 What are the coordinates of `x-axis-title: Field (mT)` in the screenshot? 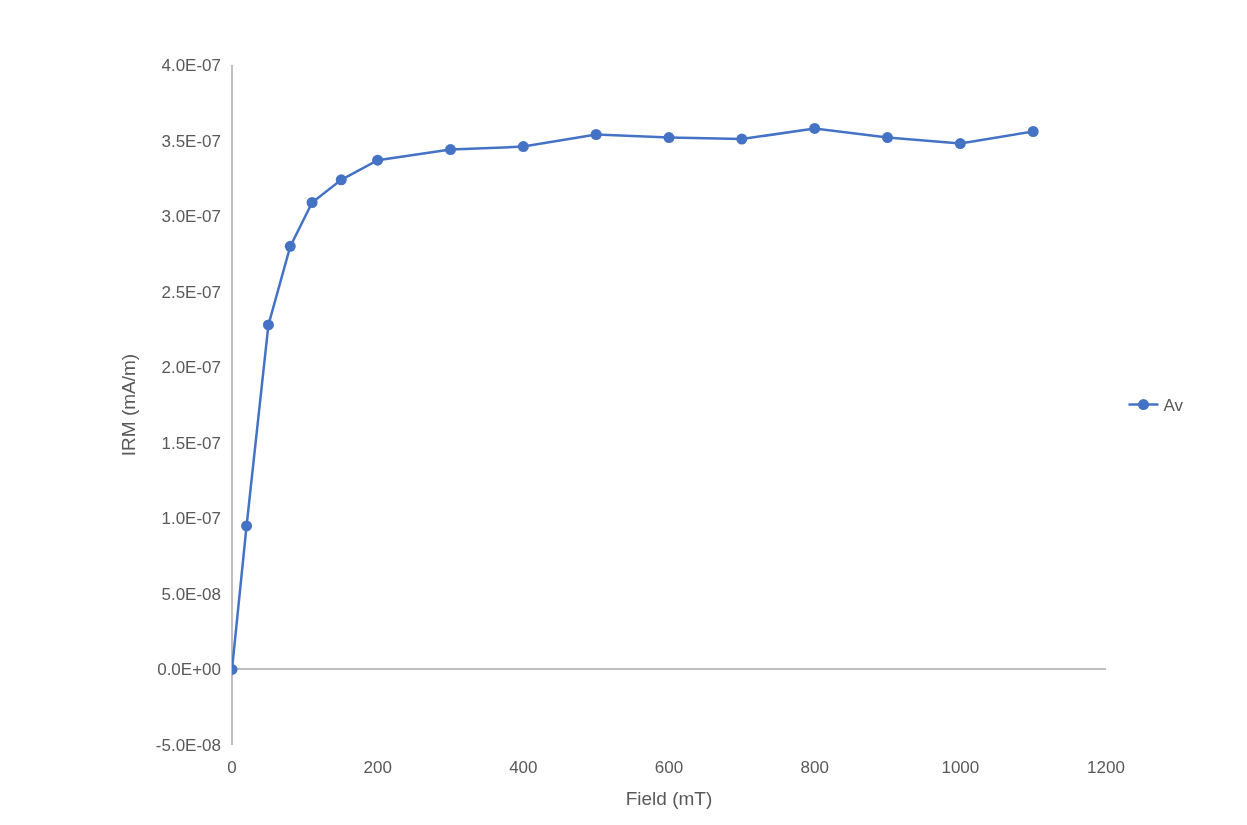 It's located at (669, 798).